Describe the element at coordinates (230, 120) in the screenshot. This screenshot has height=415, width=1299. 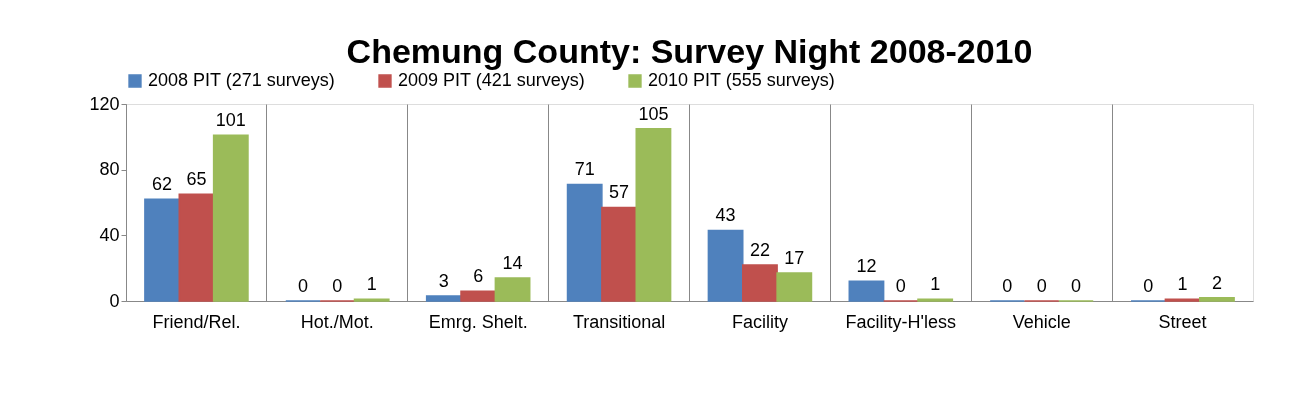
I see `data-label: 101` at that location.